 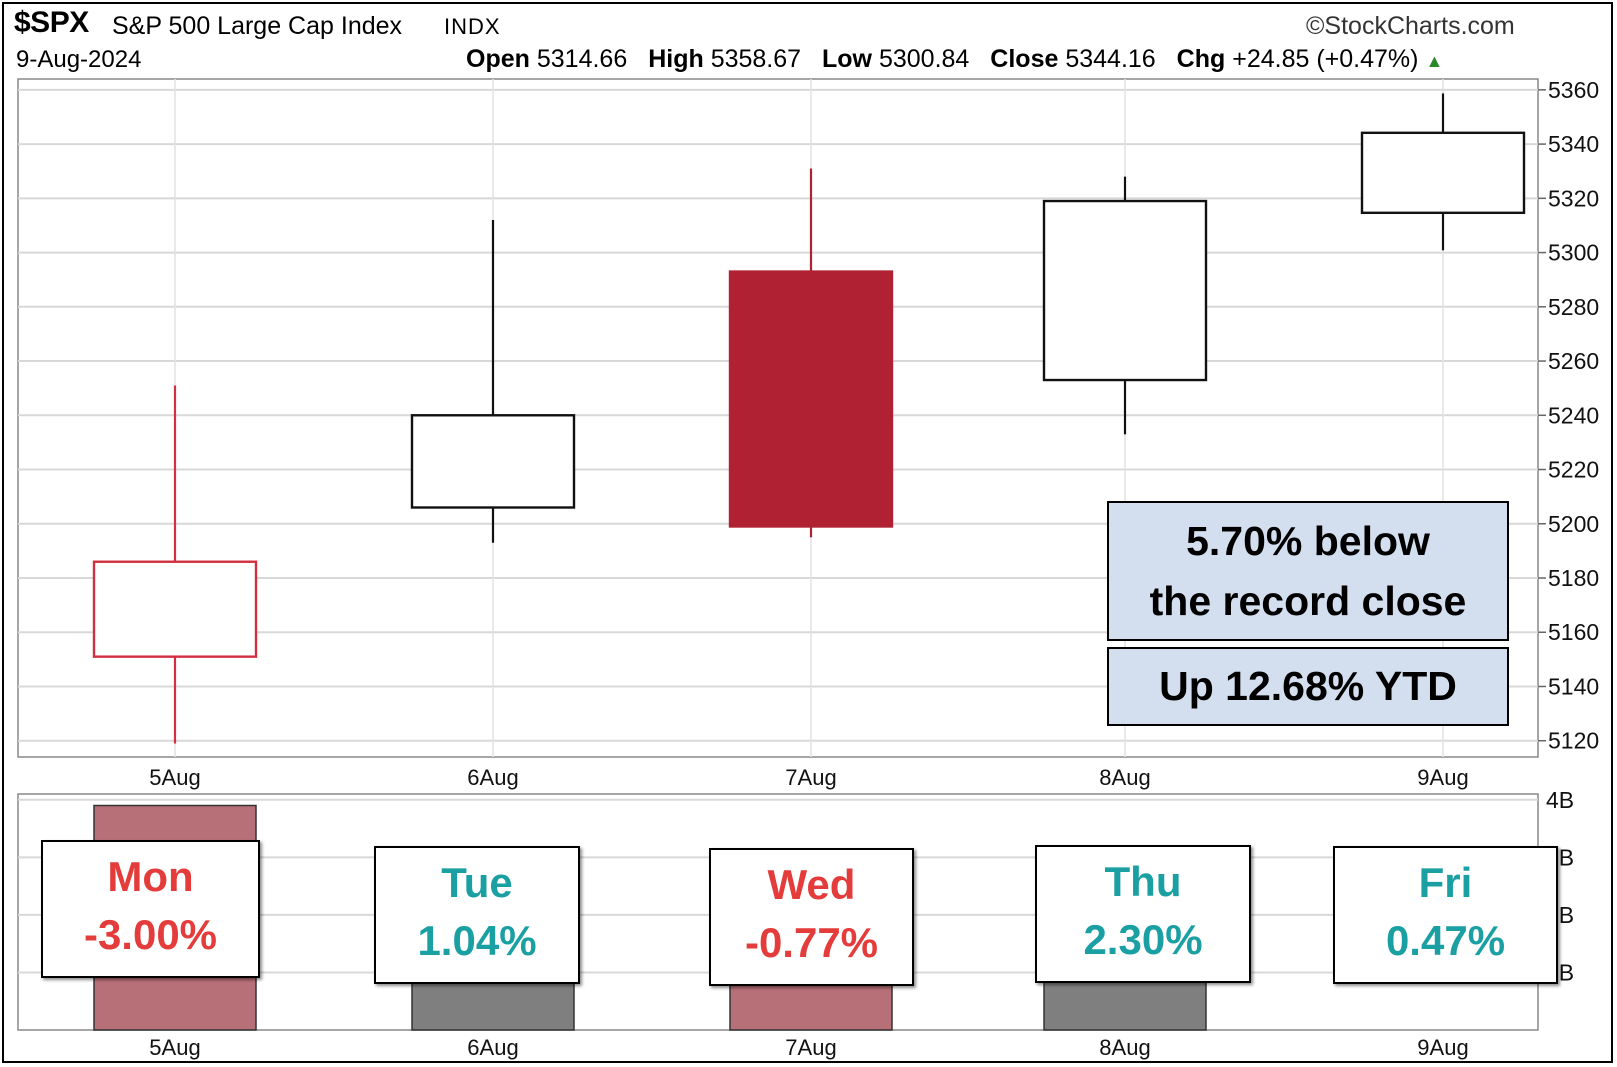 I want to click on low-label: Low, so click(x=847, y=59).